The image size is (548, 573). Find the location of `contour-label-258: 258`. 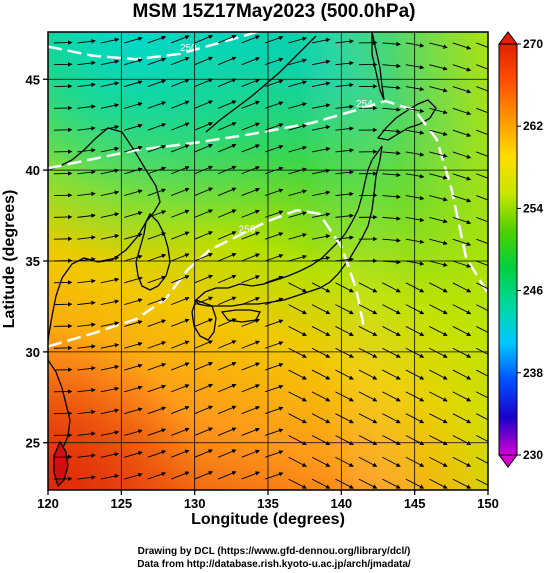

contour-label-258: 258 is located at coordinates (247, 230).